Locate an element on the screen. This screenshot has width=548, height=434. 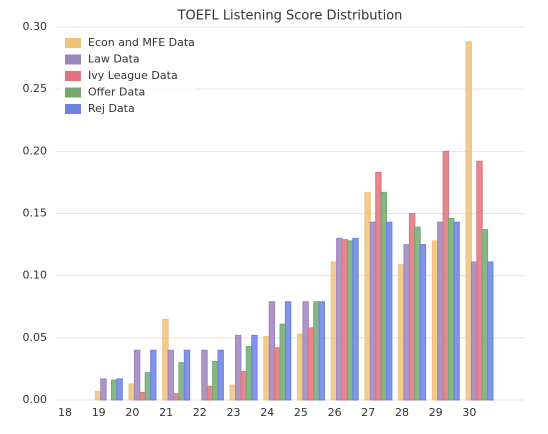
y-tick-label: 0.05 is located at coordinates (35, 337).